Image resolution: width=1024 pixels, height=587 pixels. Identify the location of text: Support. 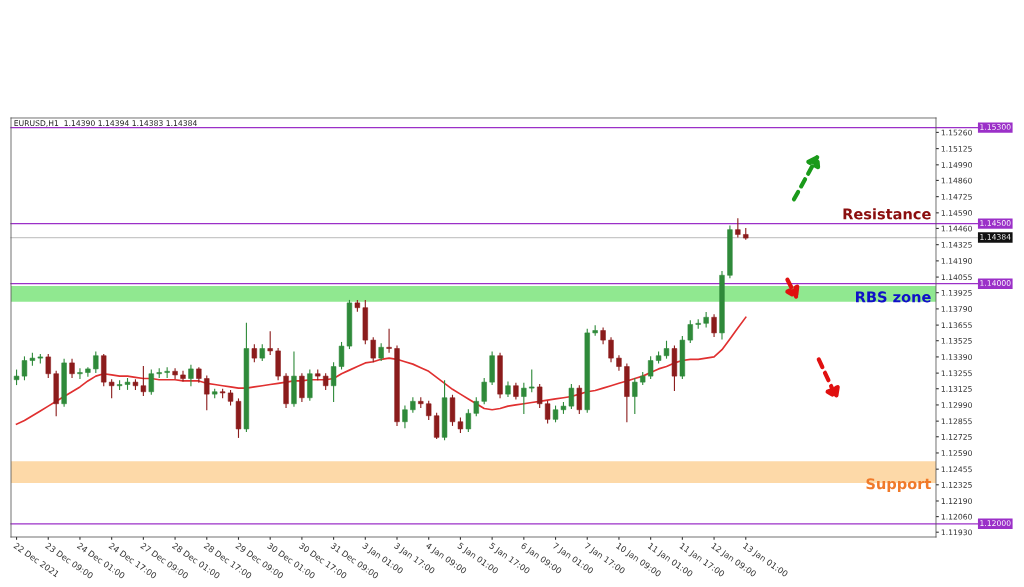
(899, 485).